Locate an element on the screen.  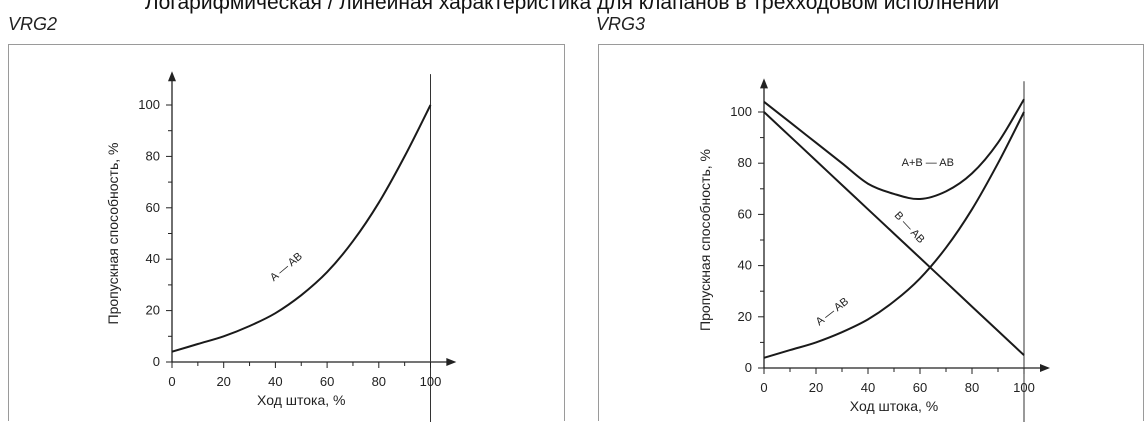
chart-title-vrg2: VRG2 is located at coordinates (33, 24).